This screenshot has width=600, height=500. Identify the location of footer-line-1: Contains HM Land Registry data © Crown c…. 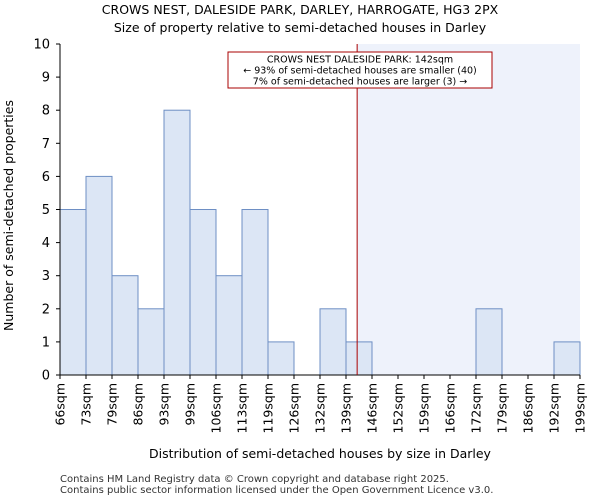
(254, 479).